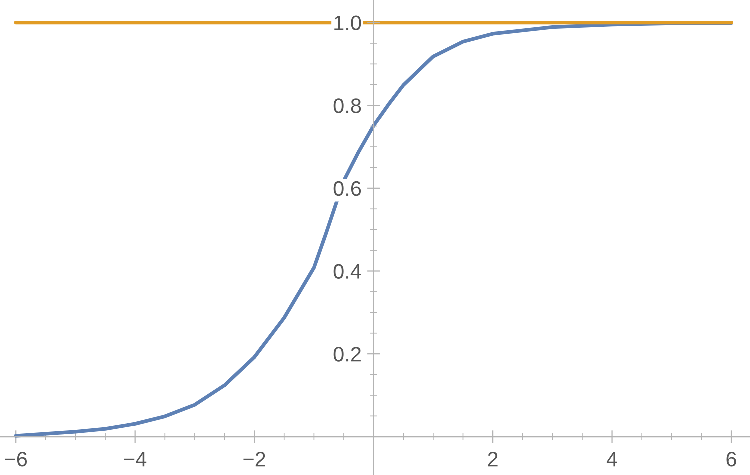 This screenshot has height=475, width=750. I want to click on y-tick-label: 0.8, so click(348, 106).